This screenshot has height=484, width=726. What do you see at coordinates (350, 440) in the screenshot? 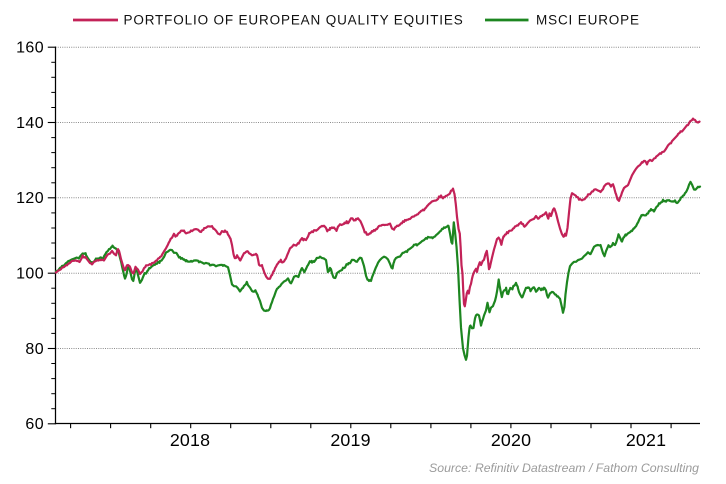
I see `svg-text: 2019` at bounding box center [350, 440].